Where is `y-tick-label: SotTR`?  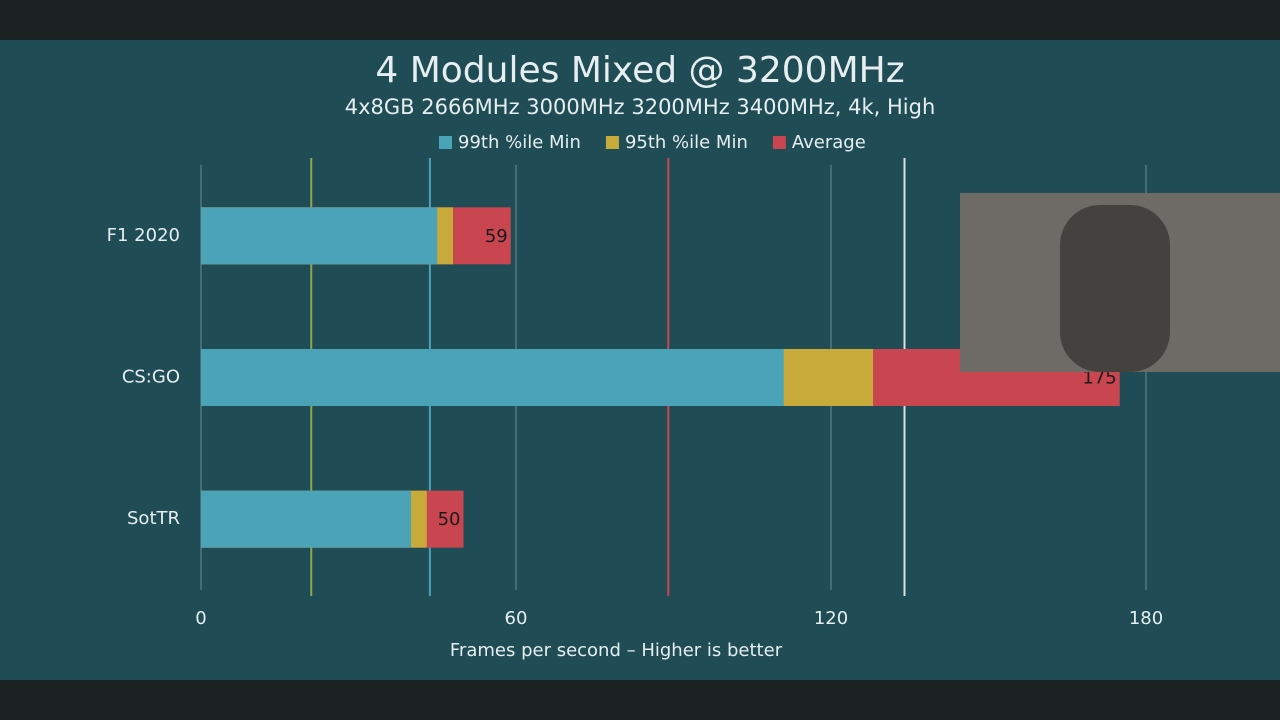 y-tick-label: SotTR is located at coordinates (153, 518).